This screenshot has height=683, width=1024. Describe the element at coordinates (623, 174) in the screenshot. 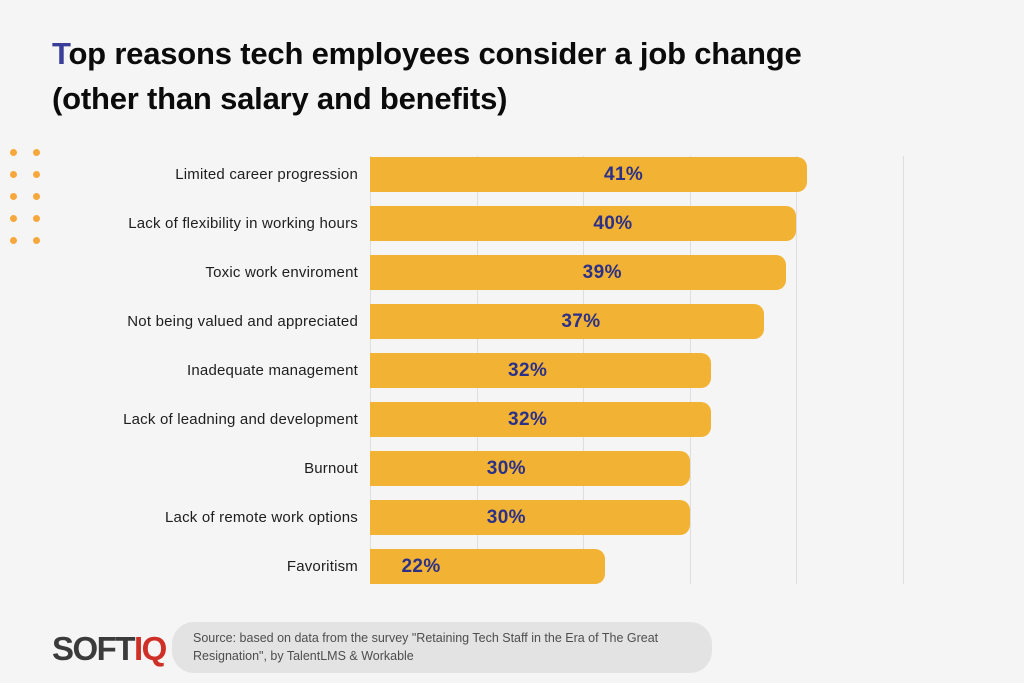

I see `bar-value-label: 41%` at that location.